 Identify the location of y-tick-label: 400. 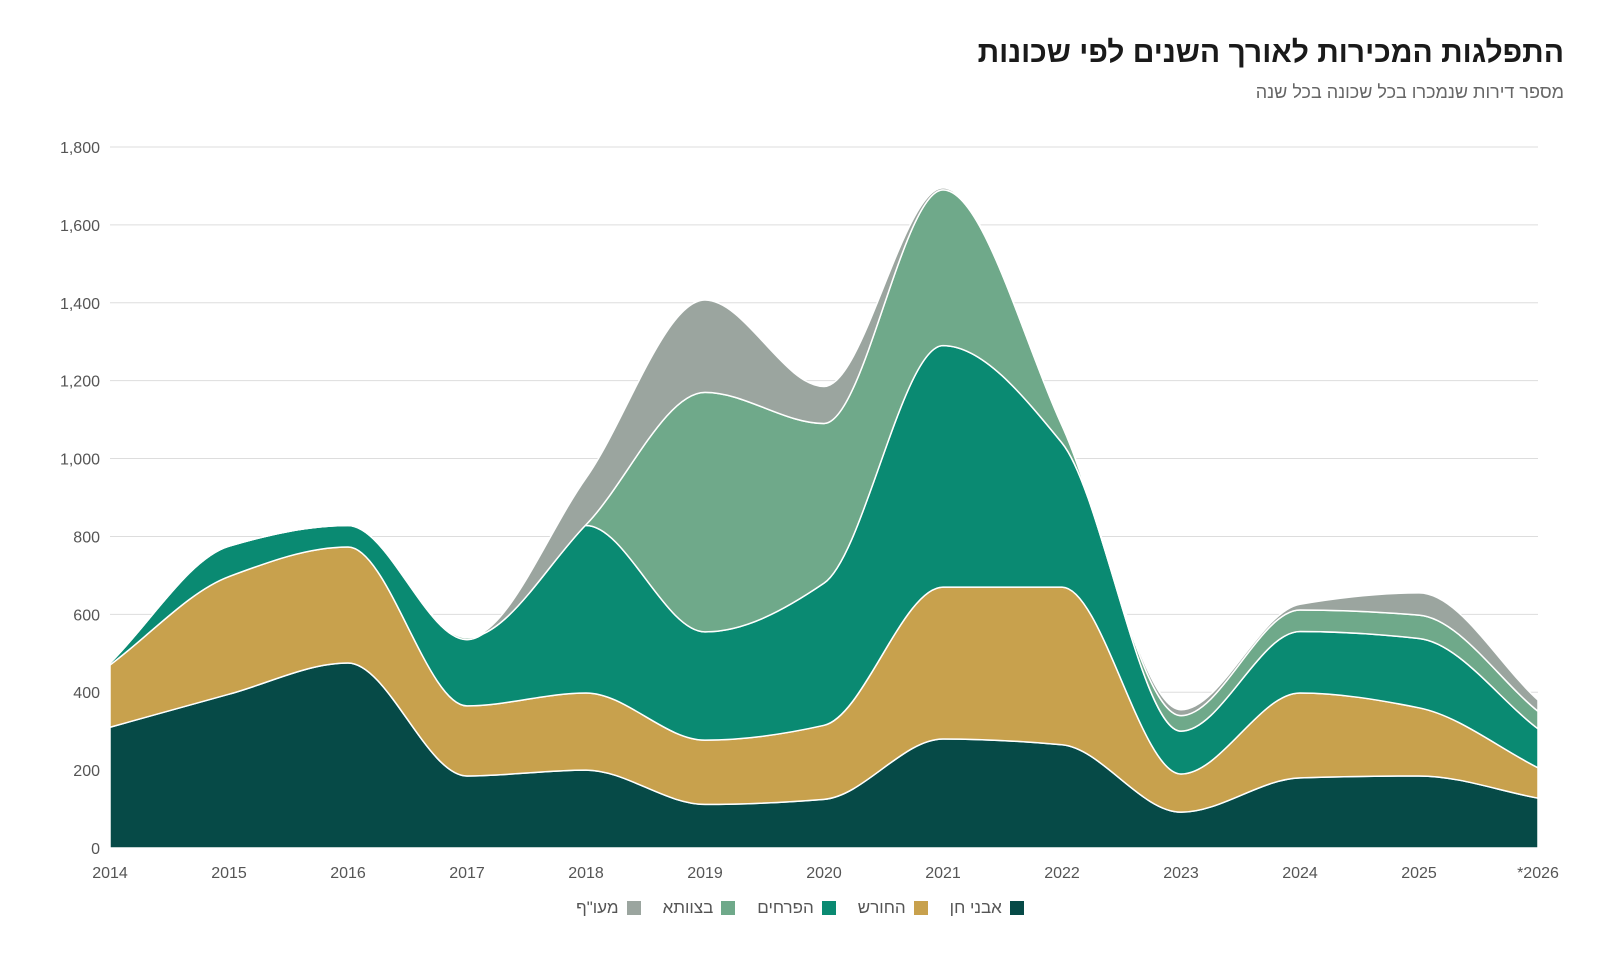
(86, 693).